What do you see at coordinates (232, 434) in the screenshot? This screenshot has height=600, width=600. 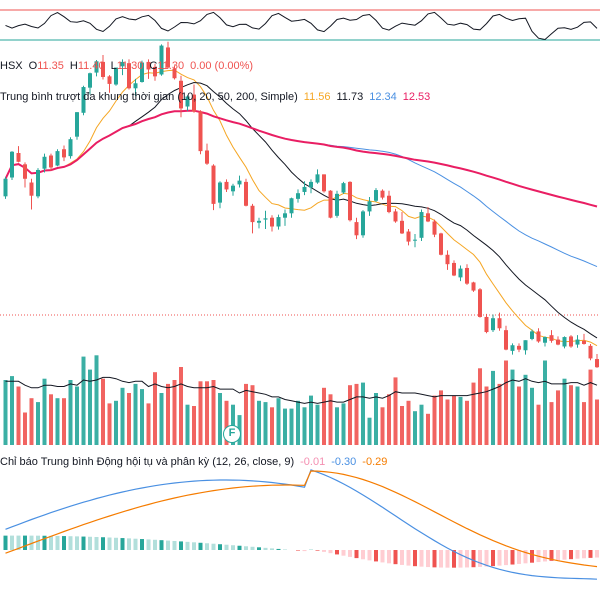 I see `volume-marker: F` at bounding box center [232, 434].